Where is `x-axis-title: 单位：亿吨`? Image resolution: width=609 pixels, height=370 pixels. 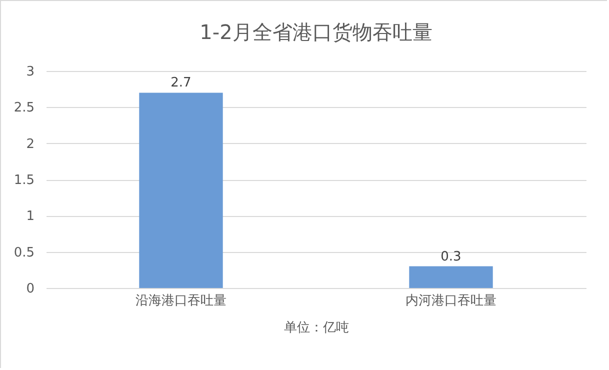
x-axis-title: 单位：亿吨 is located at coordinates (316, 328).